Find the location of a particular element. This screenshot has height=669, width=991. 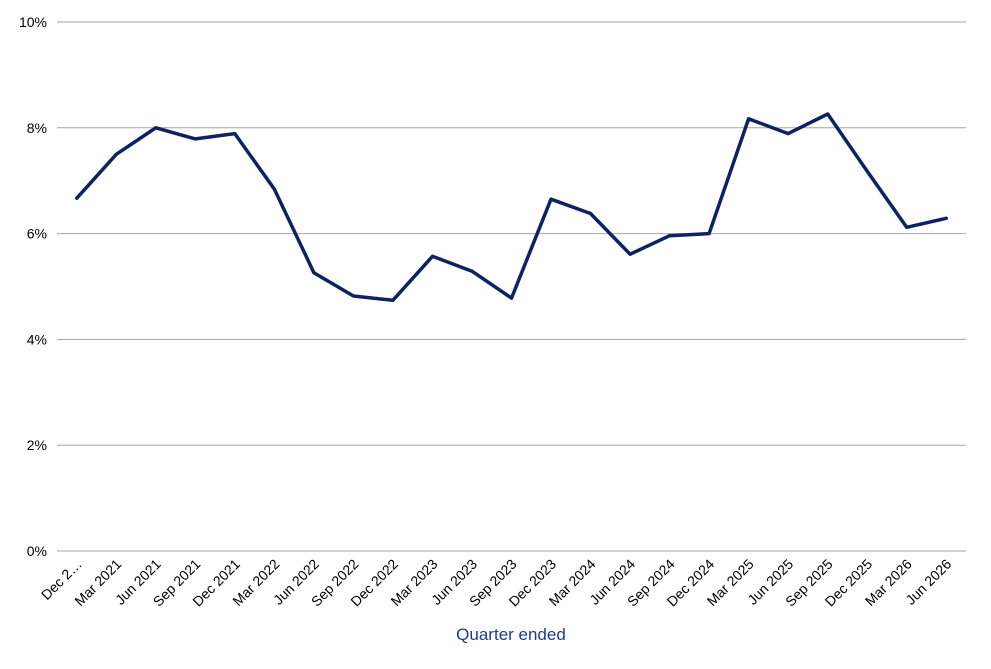

x-axis-label: Quarter ended is located at coordinates (511, 634).